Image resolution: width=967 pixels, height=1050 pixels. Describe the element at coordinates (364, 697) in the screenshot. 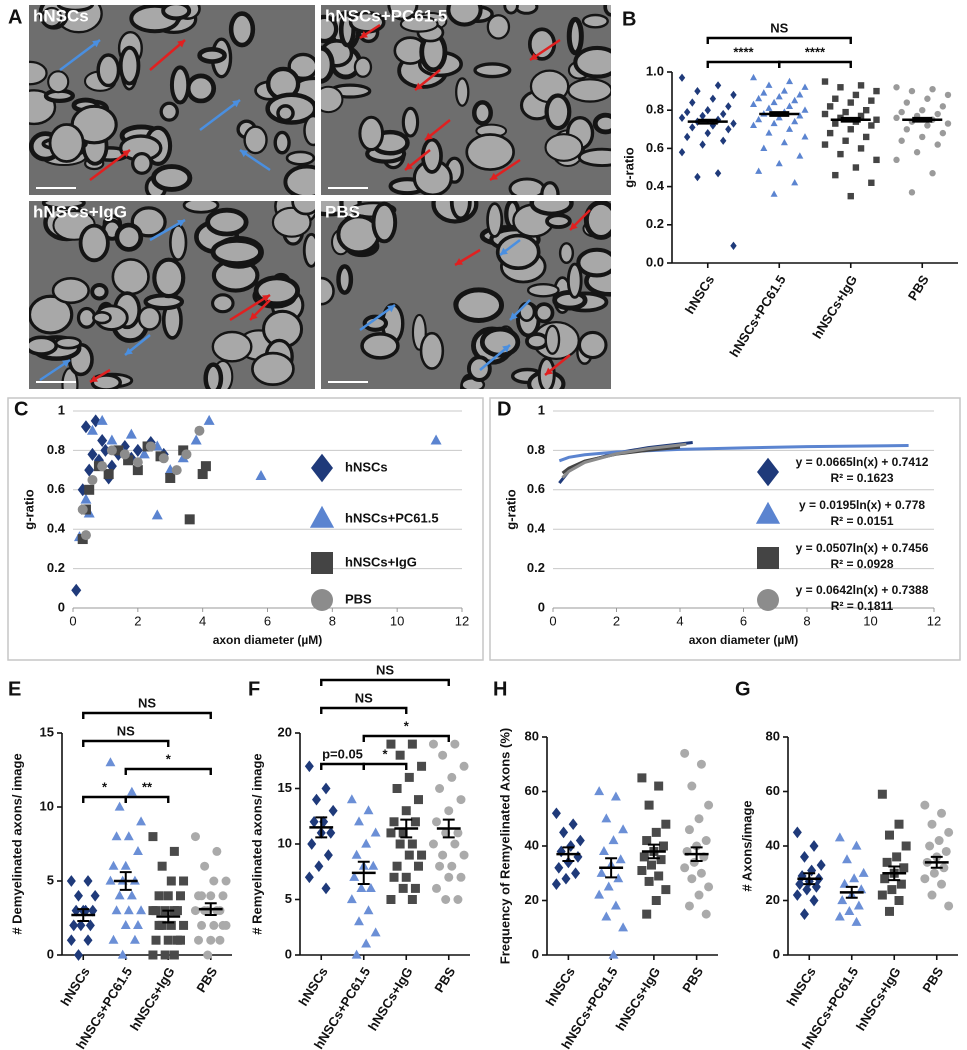

I see `significance-label: NS` at that location.